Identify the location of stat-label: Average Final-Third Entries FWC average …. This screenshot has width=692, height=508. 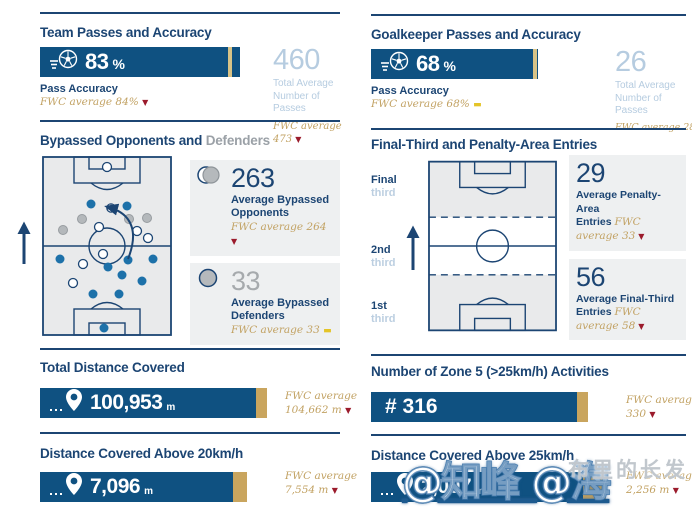
(625, 312).